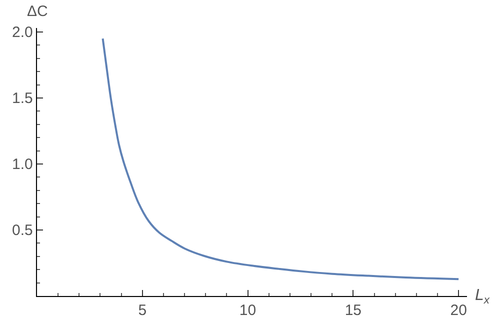 The image size is (498, 331). I want to click on y-axis-title: ΔC, so click(37, 11).